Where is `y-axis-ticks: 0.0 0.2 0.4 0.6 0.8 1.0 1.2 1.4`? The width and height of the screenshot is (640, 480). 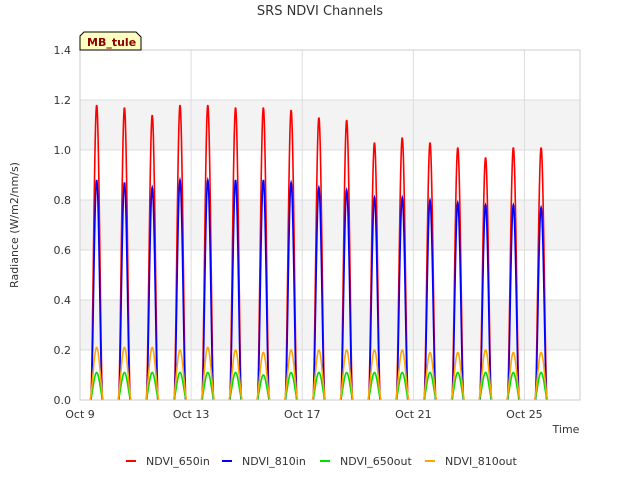 y-axis-ticks: 0.0 0.2 0.4 0.6 0.8 1.0 1.2 1.4 is located at coordinates (63, 225).